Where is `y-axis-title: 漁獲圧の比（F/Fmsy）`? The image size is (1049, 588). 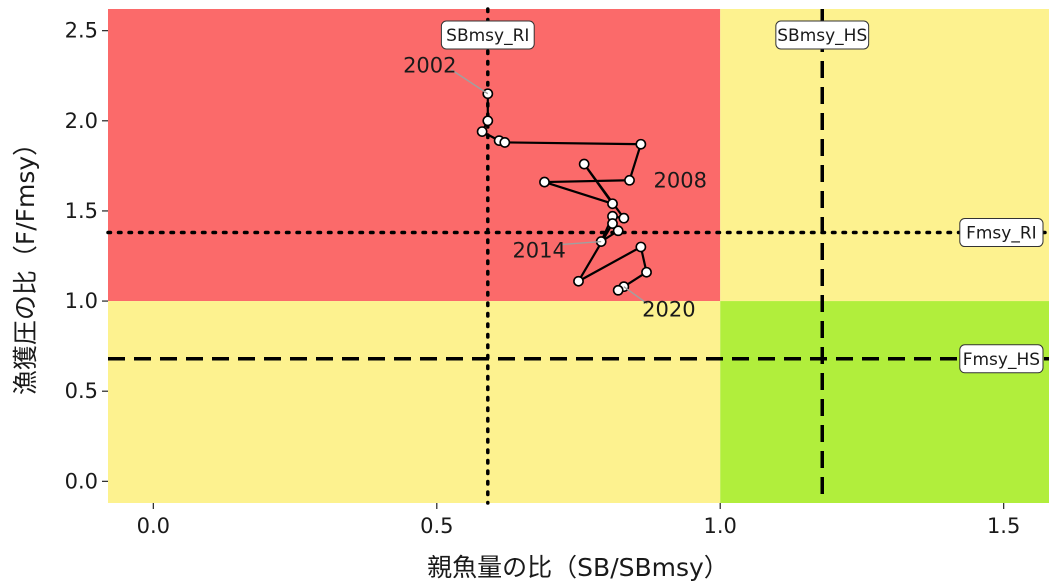
y-axis-title: 漁獲圧の比（F/Fmsy） is located at coordinates (25, 263).